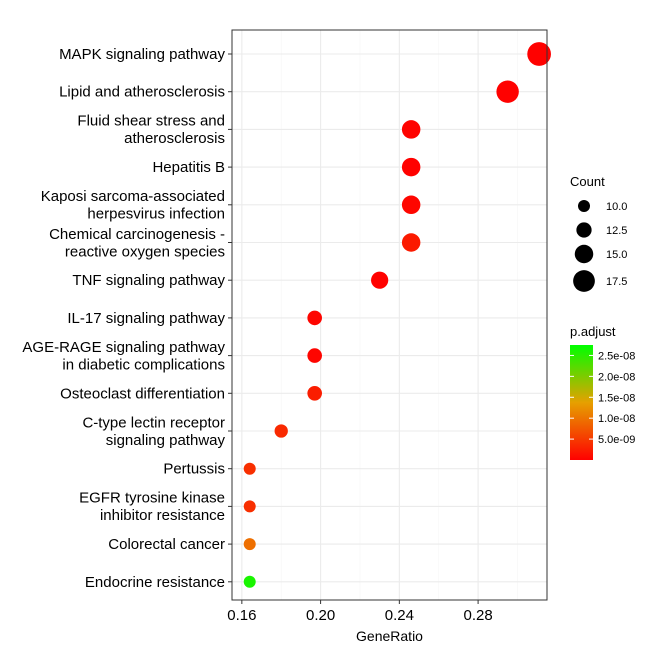 This screenshot has width=654, height=657. Describe the element at coordinates (616, 419) in the screenshot. I see `p-adjust-legend-label: 1.0e-08` at that location.